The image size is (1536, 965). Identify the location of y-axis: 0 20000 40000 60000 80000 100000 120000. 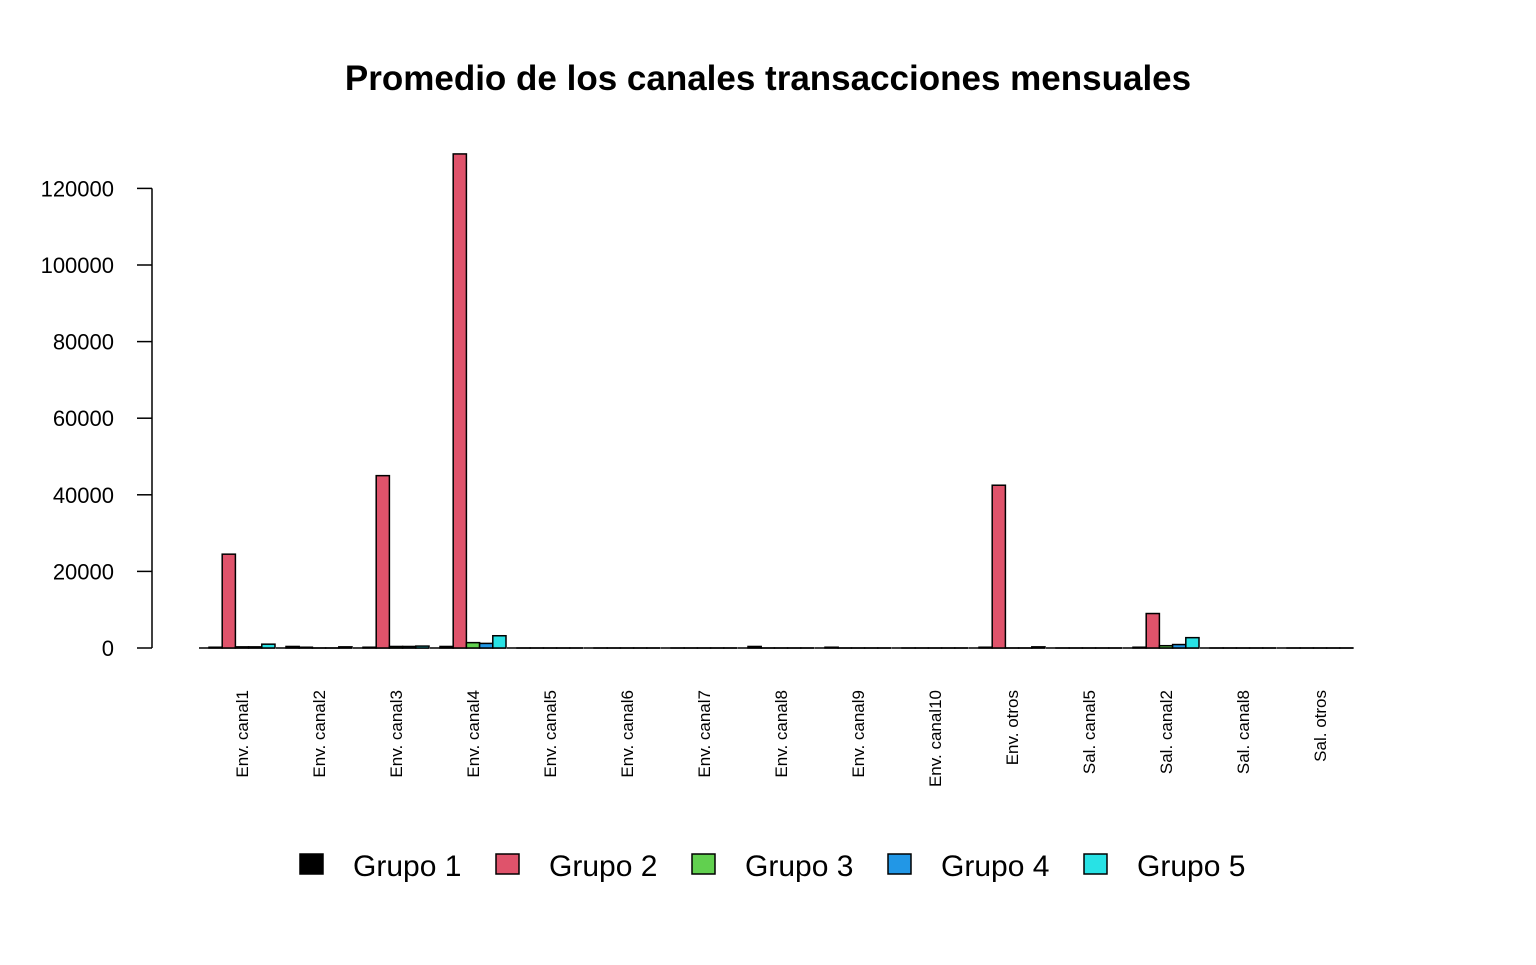
(96, 418).